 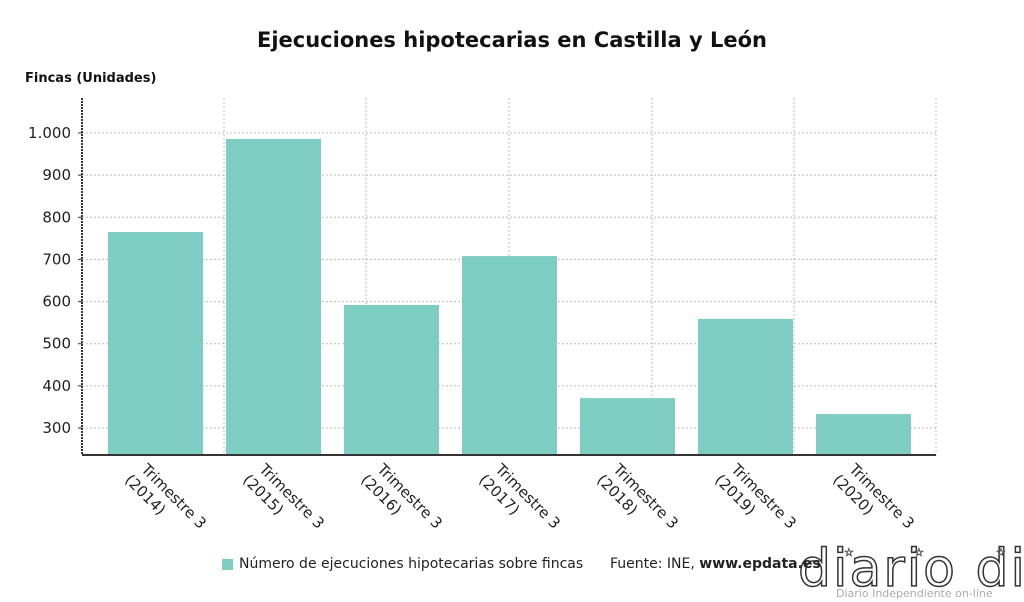 I want to click on source-label: Fuente: INE,, so click(x=655, y=564).